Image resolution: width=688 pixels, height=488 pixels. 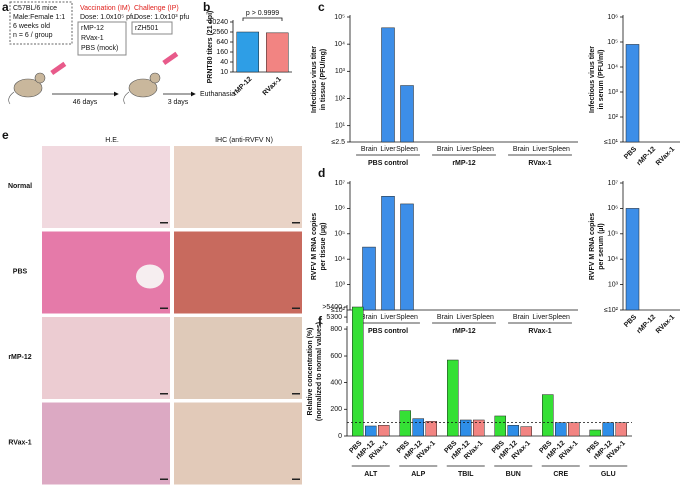 I want to click on x-tick-label: RVax-1, so click(x=272, y=86).